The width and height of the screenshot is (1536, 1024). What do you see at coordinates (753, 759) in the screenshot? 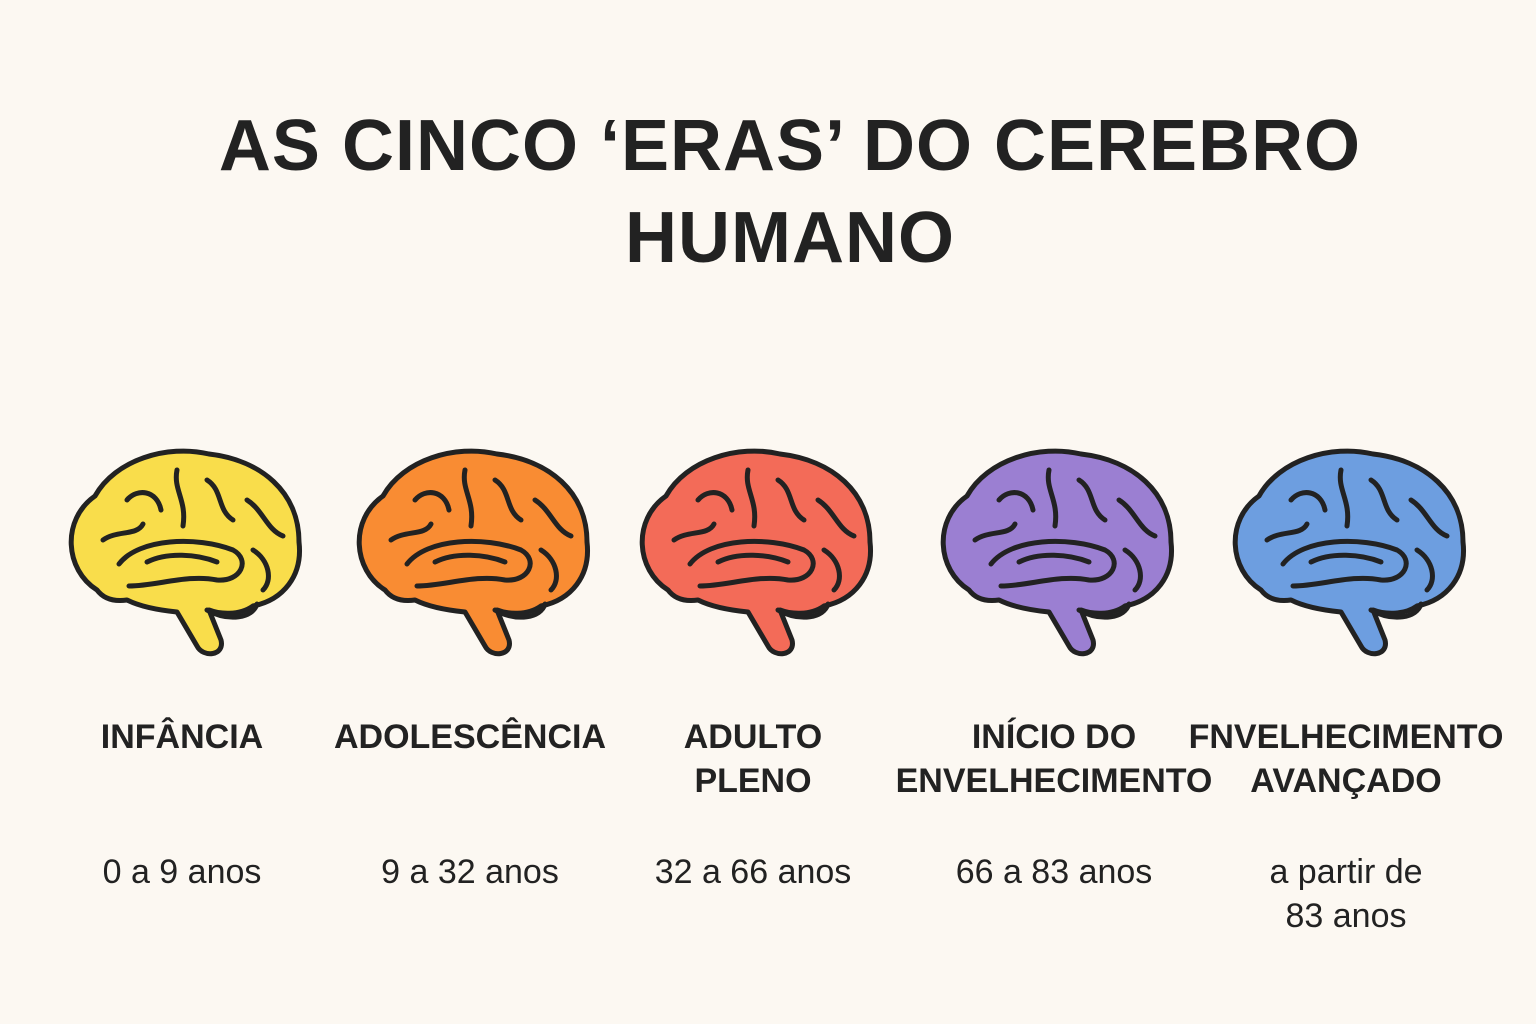
I see `era-label: ADULTO PLENO` at bounding box center [753, 759].